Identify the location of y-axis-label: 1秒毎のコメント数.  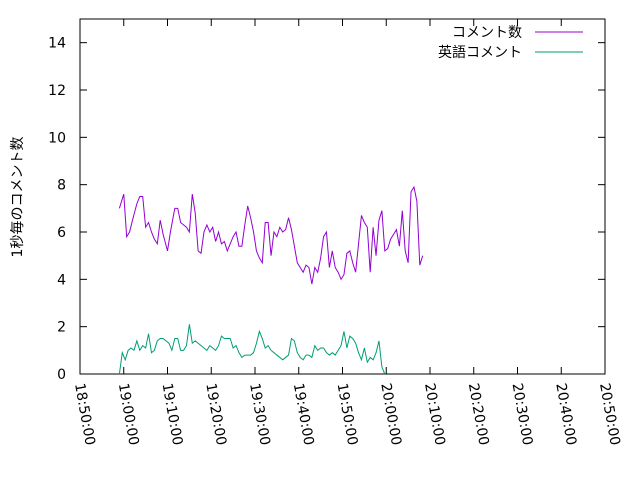
(18, 197).